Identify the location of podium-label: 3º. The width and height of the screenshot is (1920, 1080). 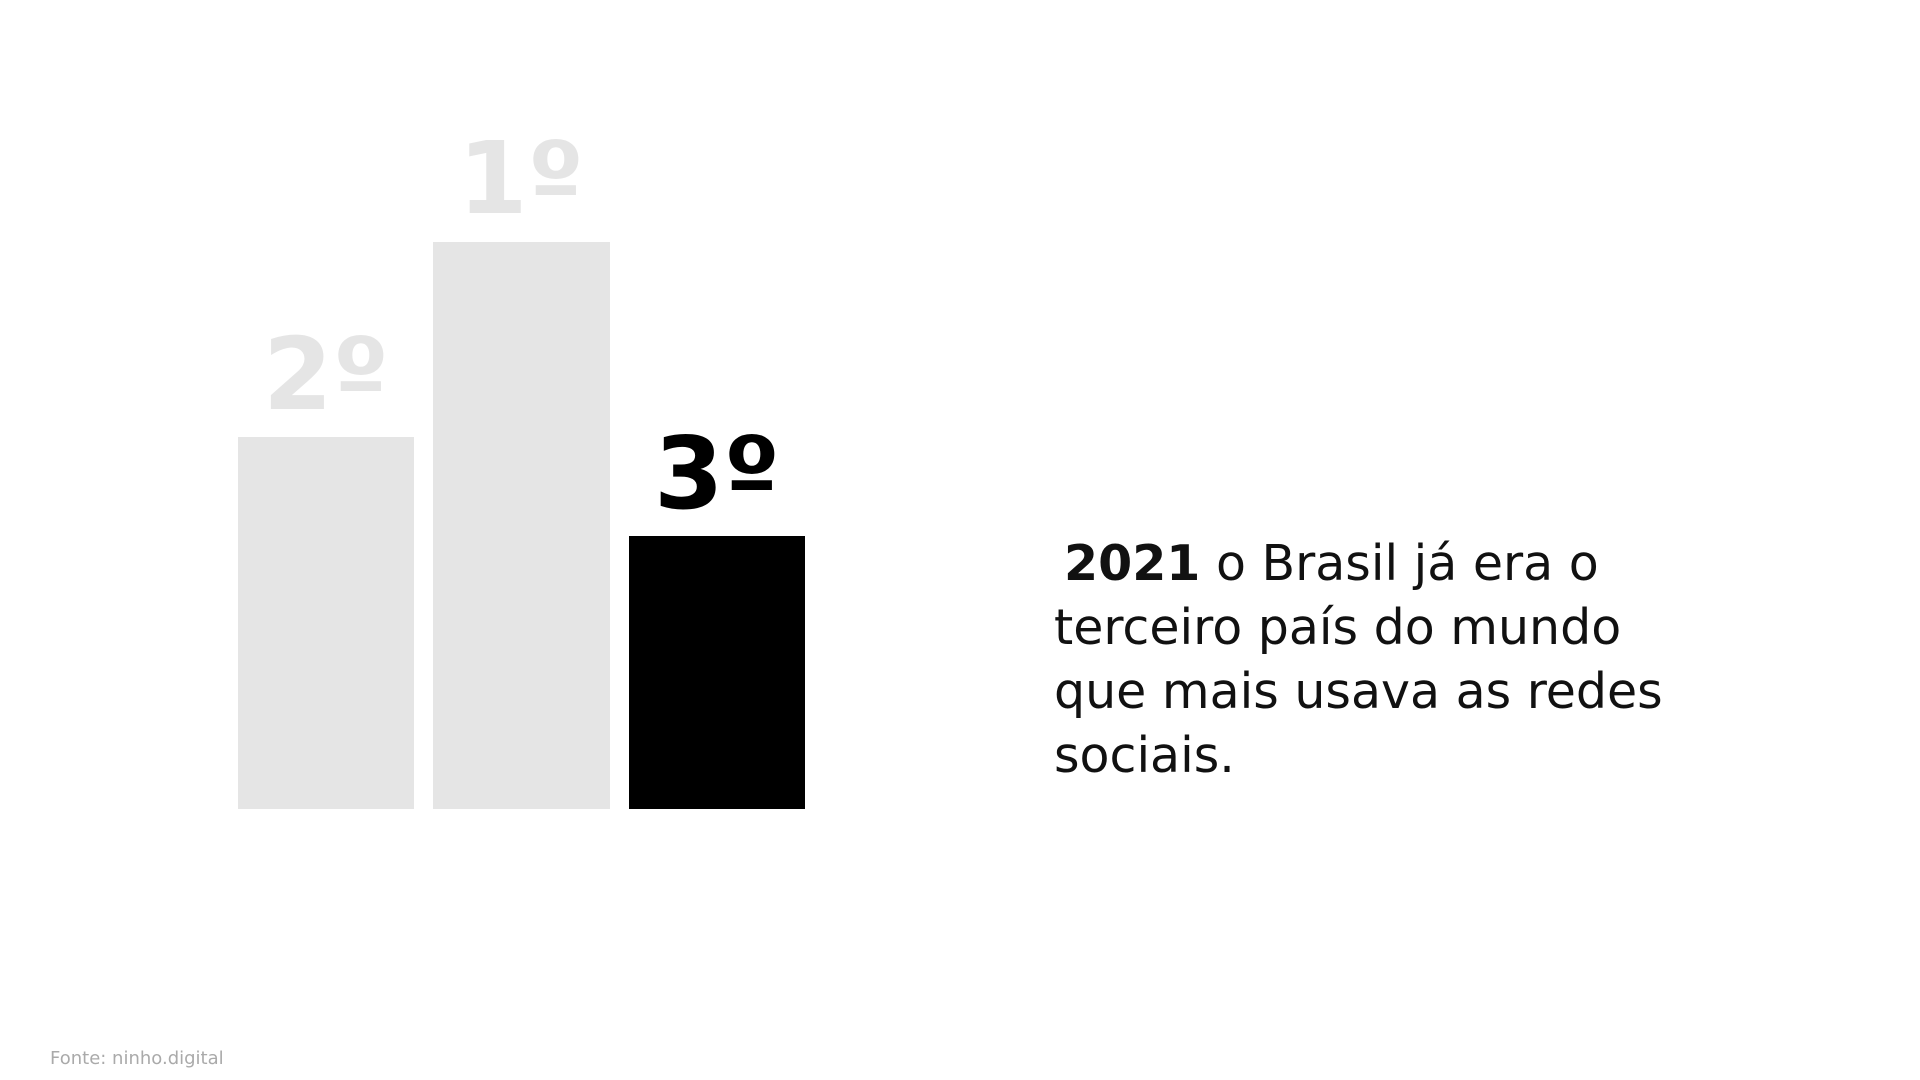
(717, 473).